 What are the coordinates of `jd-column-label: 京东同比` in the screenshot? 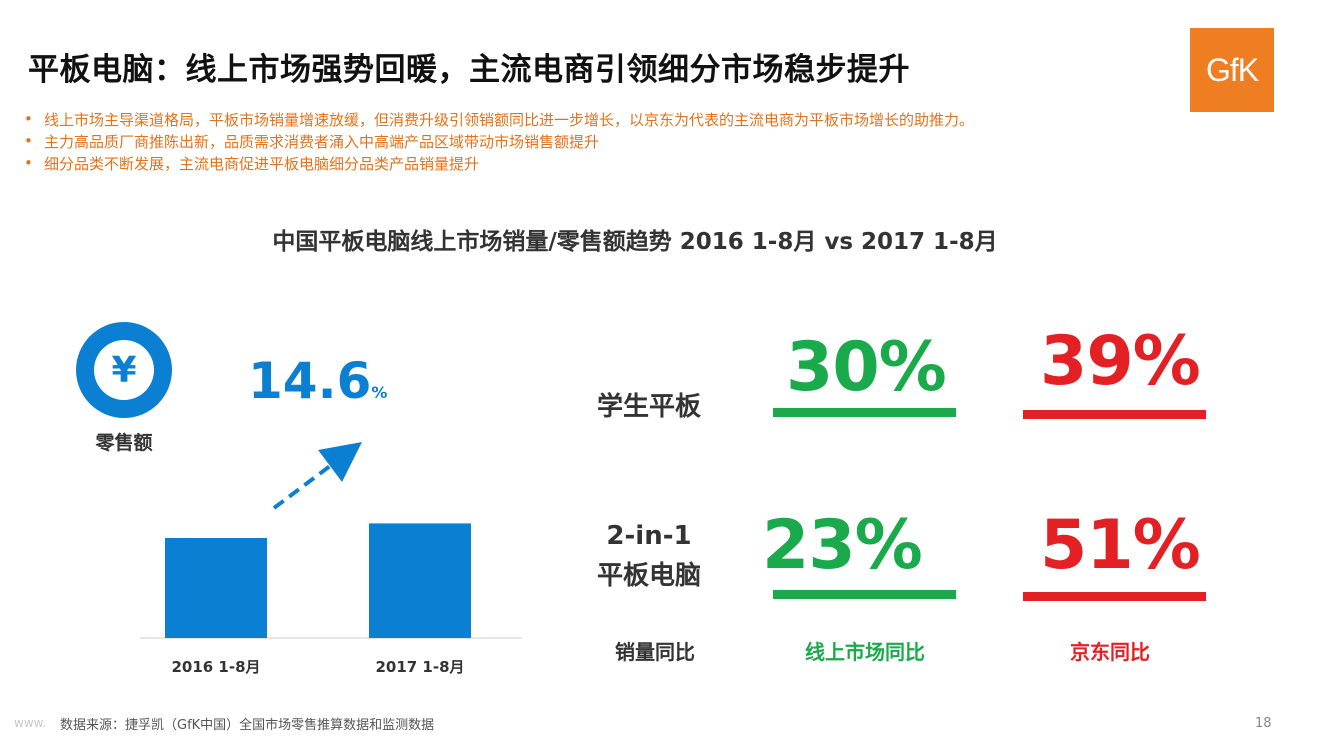 It's located at (1110, 652).